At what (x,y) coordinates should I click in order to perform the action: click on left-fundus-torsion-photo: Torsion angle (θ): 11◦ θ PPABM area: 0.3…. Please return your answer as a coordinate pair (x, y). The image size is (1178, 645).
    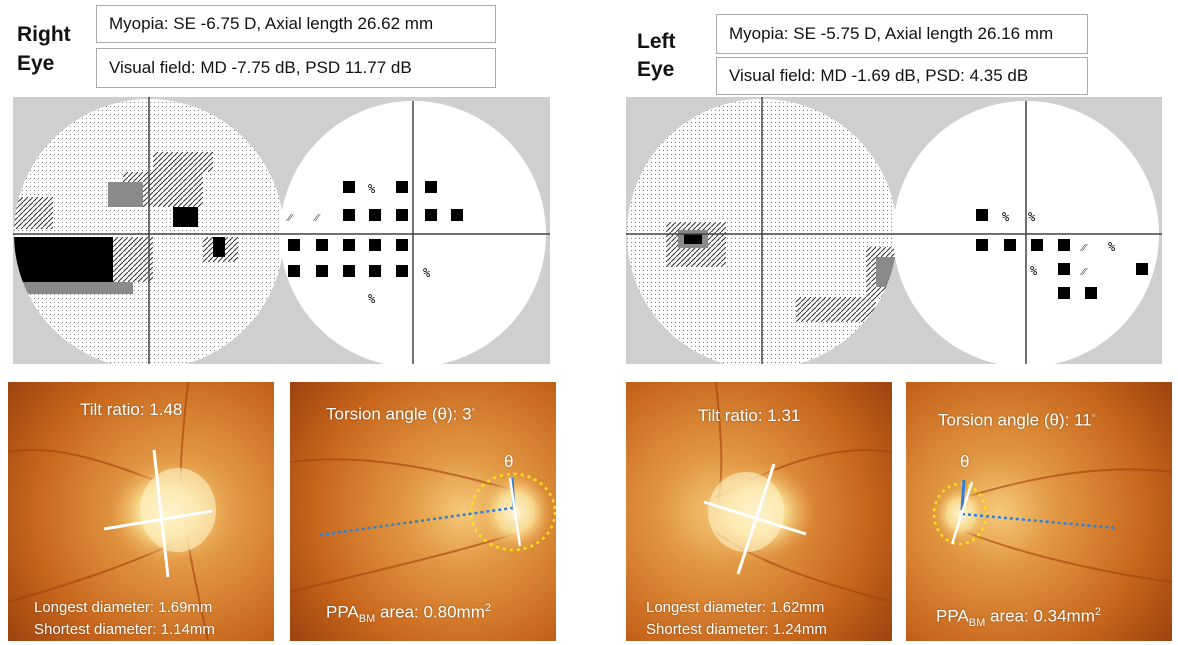
    Looking at the image, I should click on (1039, 511).